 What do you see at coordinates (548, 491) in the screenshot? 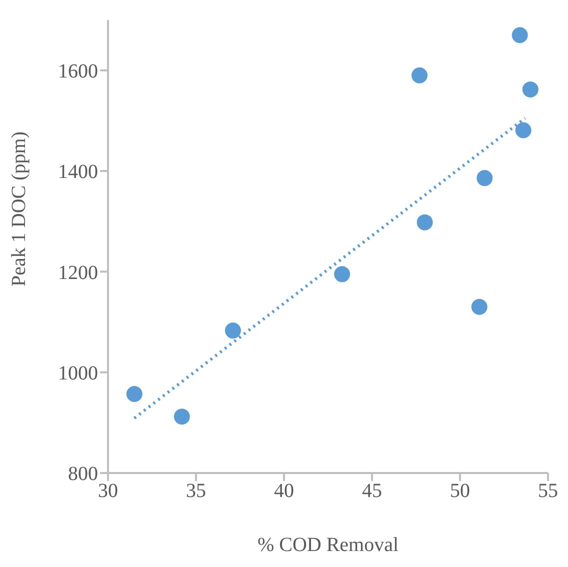
I see `x-tick-label: 55` at bounding box center [548, 491].